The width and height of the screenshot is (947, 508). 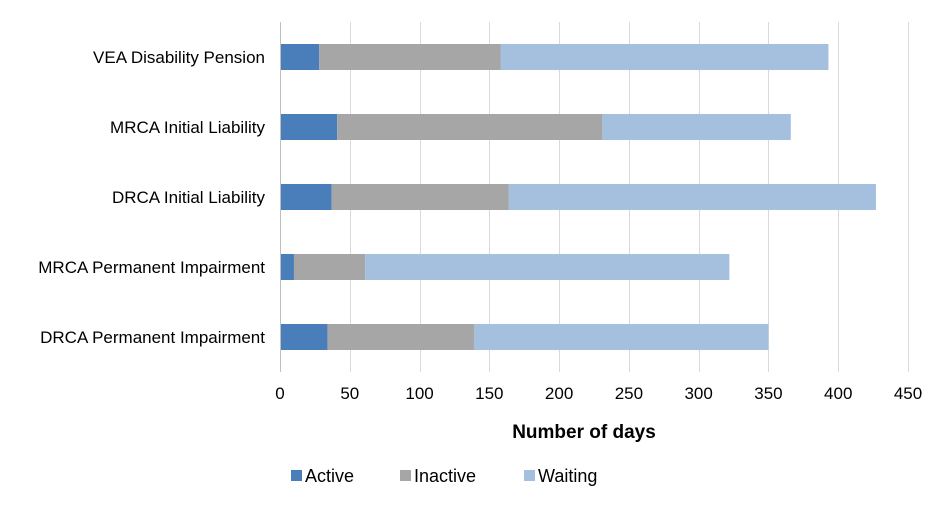 What do you see at coordinates (187, 127) in the screenshot?
I see `category-label: MRCA Initial Liability` at bounding box center [187, 127].